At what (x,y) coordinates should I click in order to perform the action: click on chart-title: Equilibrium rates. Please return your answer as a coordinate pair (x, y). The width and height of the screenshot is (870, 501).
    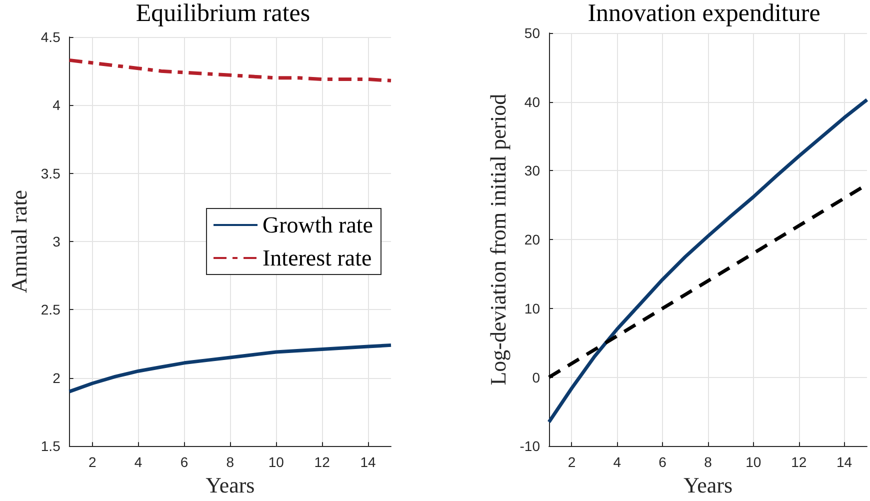
    Looking at the image, I should click on (223, 13).